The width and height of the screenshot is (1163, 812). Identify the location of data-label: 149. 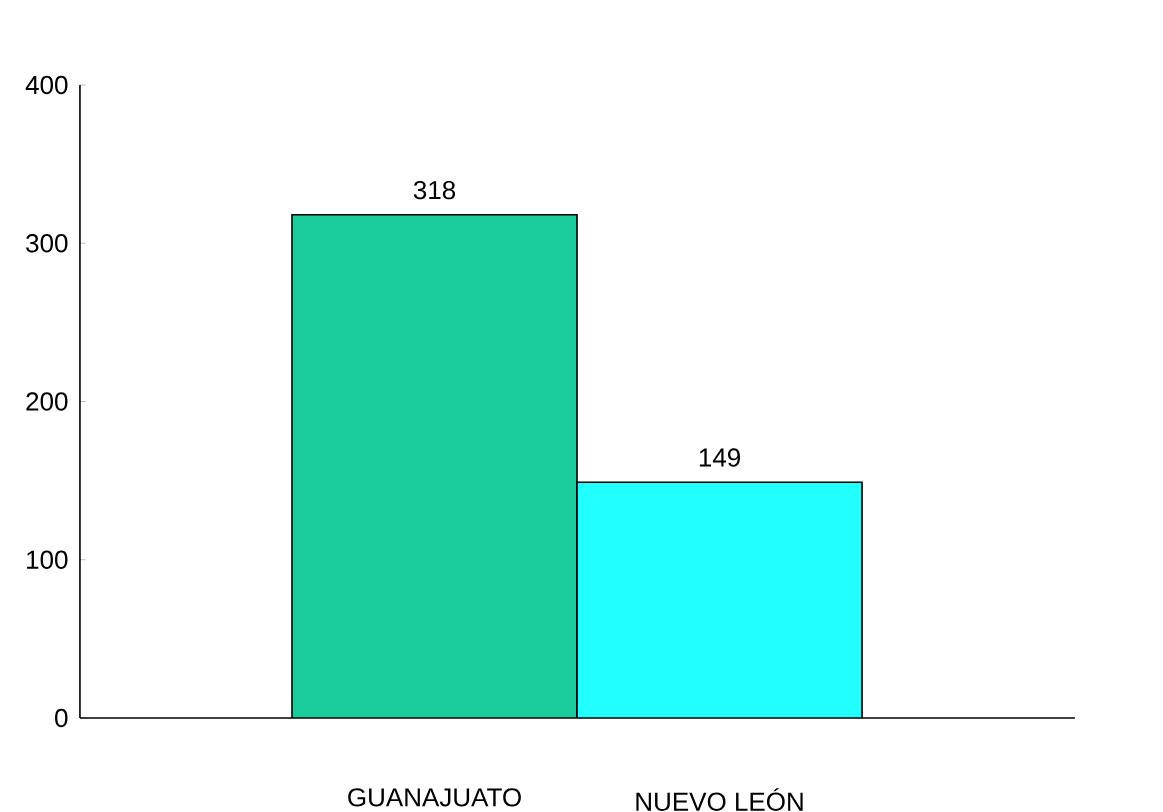
(719, 457).